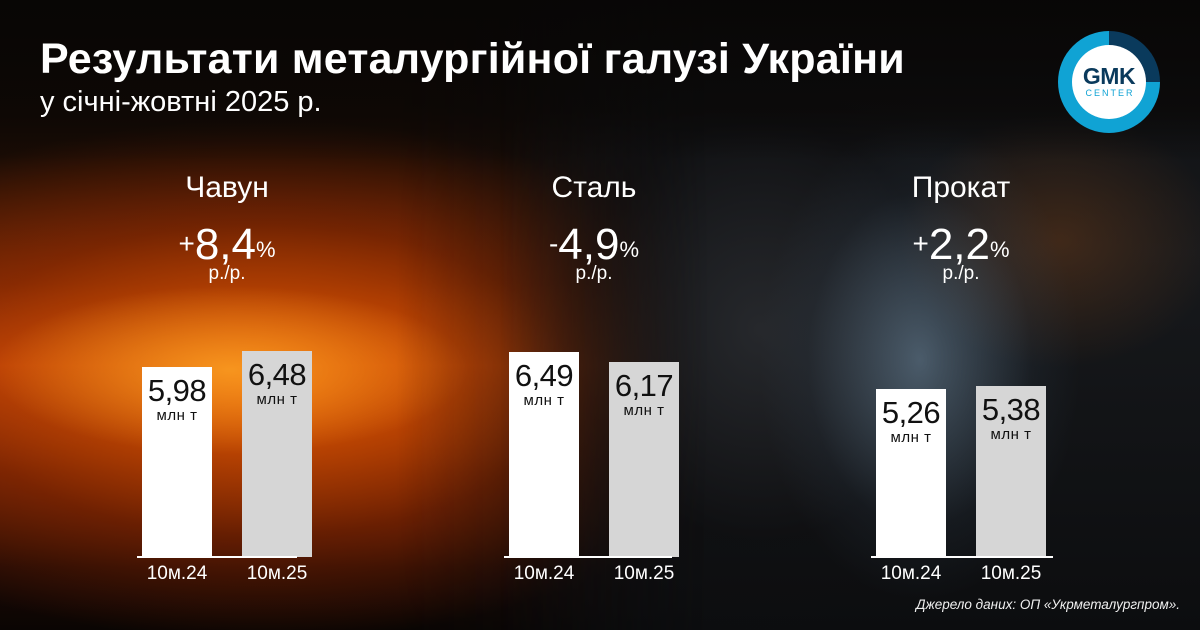 Image resolution: width=1200 pixels, height=630 pixels. I want to click on bar-value: 6,49, so click(544, 375).